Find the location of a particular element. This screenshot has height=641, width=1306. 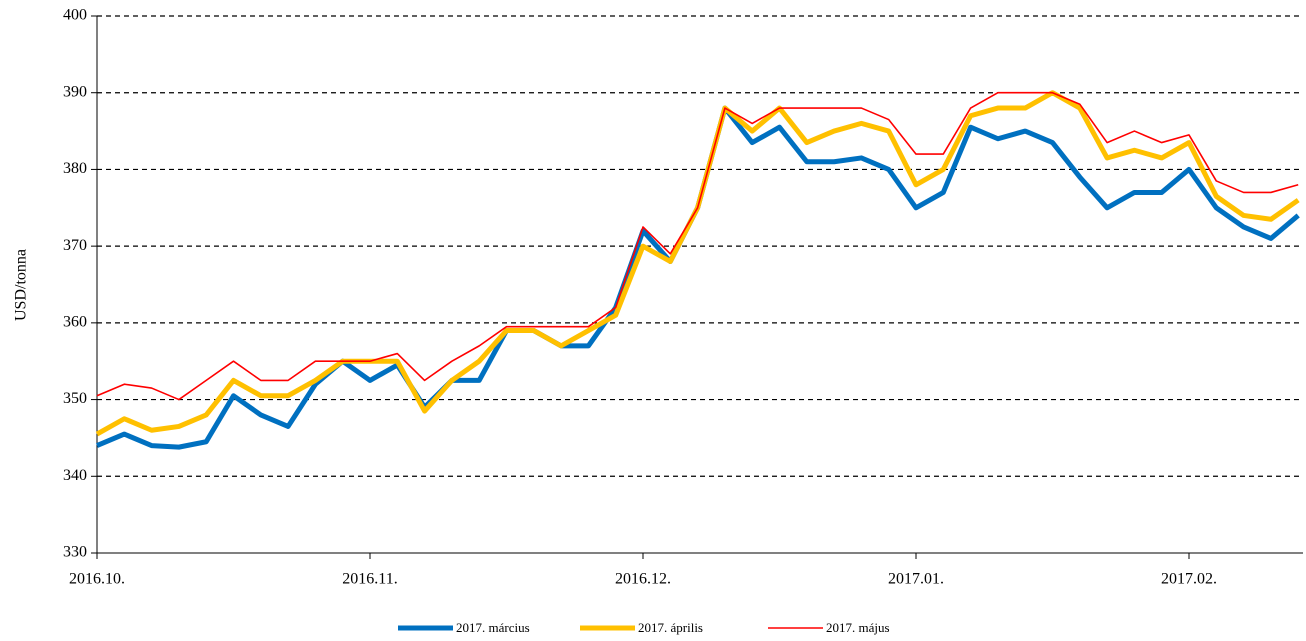

y-tick-label: 380 is located at coordinates (75, 168).